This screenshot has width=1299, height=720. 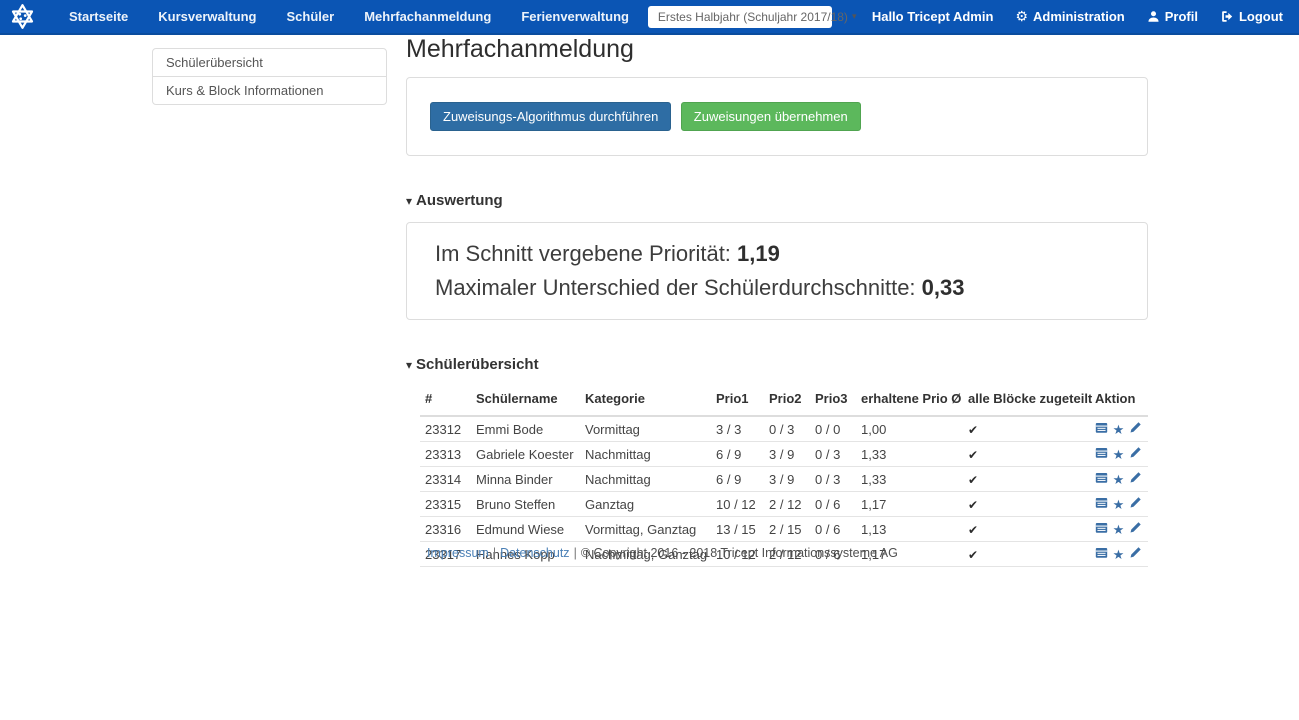 What do you see at coordinates (787, 428) in the screenshot?
I see `cell-prio2: 0 / 3` at bounding box center [787, 428].